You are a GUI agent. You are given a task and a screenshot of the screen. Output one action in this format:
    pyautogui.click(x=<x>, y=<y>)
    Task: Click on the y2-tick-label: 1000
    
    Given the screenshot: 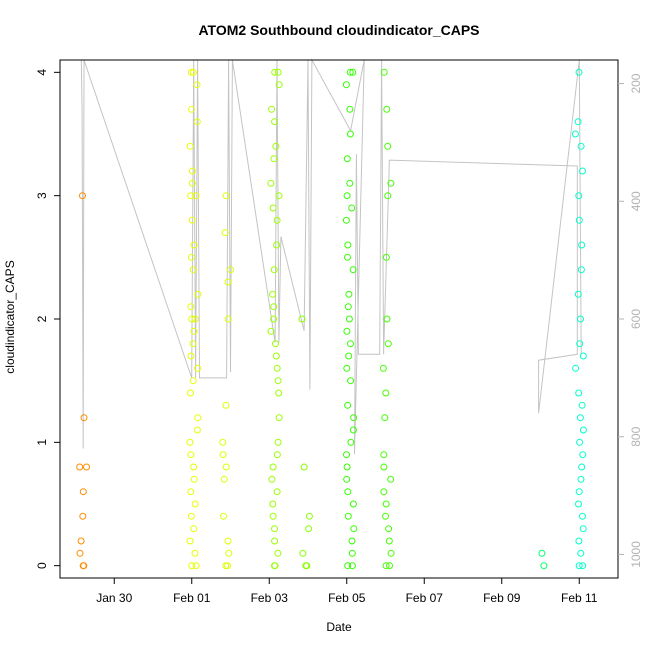 What is the action you would take?
    pyautogui.click(x=636, y=554)
    